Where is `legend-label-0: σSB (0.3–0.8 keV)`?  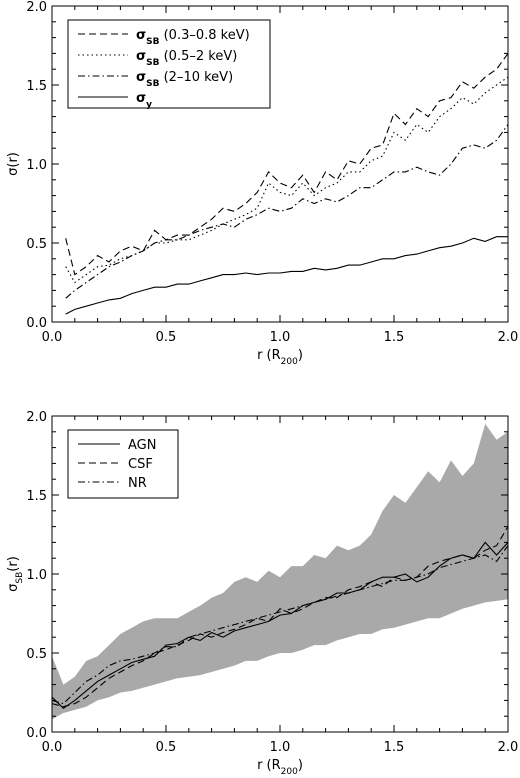 legend-label-0: σSB (0.3–0.8 keV) is located at coordinates (193, 37).